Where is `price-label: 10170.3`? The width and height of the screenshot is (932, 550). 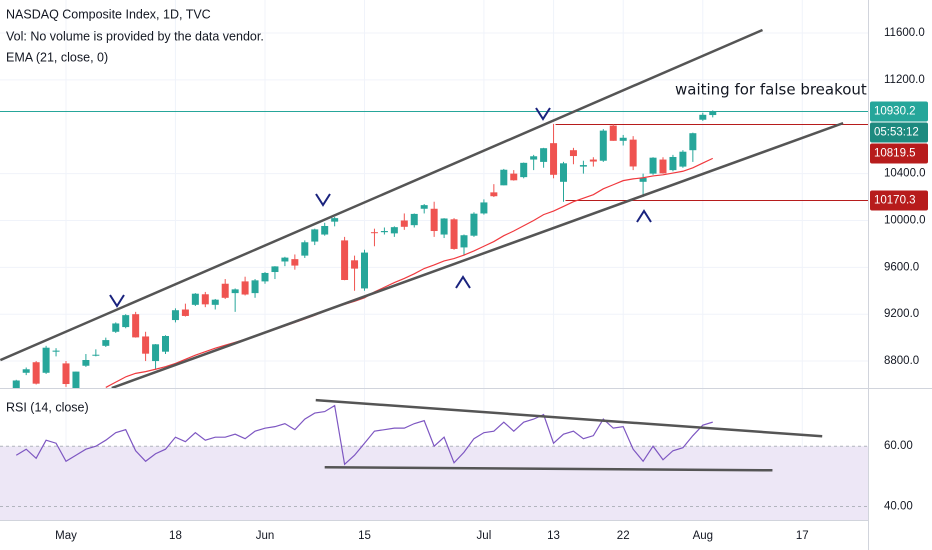
price-label: 10170.3 is located at coordinates (895, 201).